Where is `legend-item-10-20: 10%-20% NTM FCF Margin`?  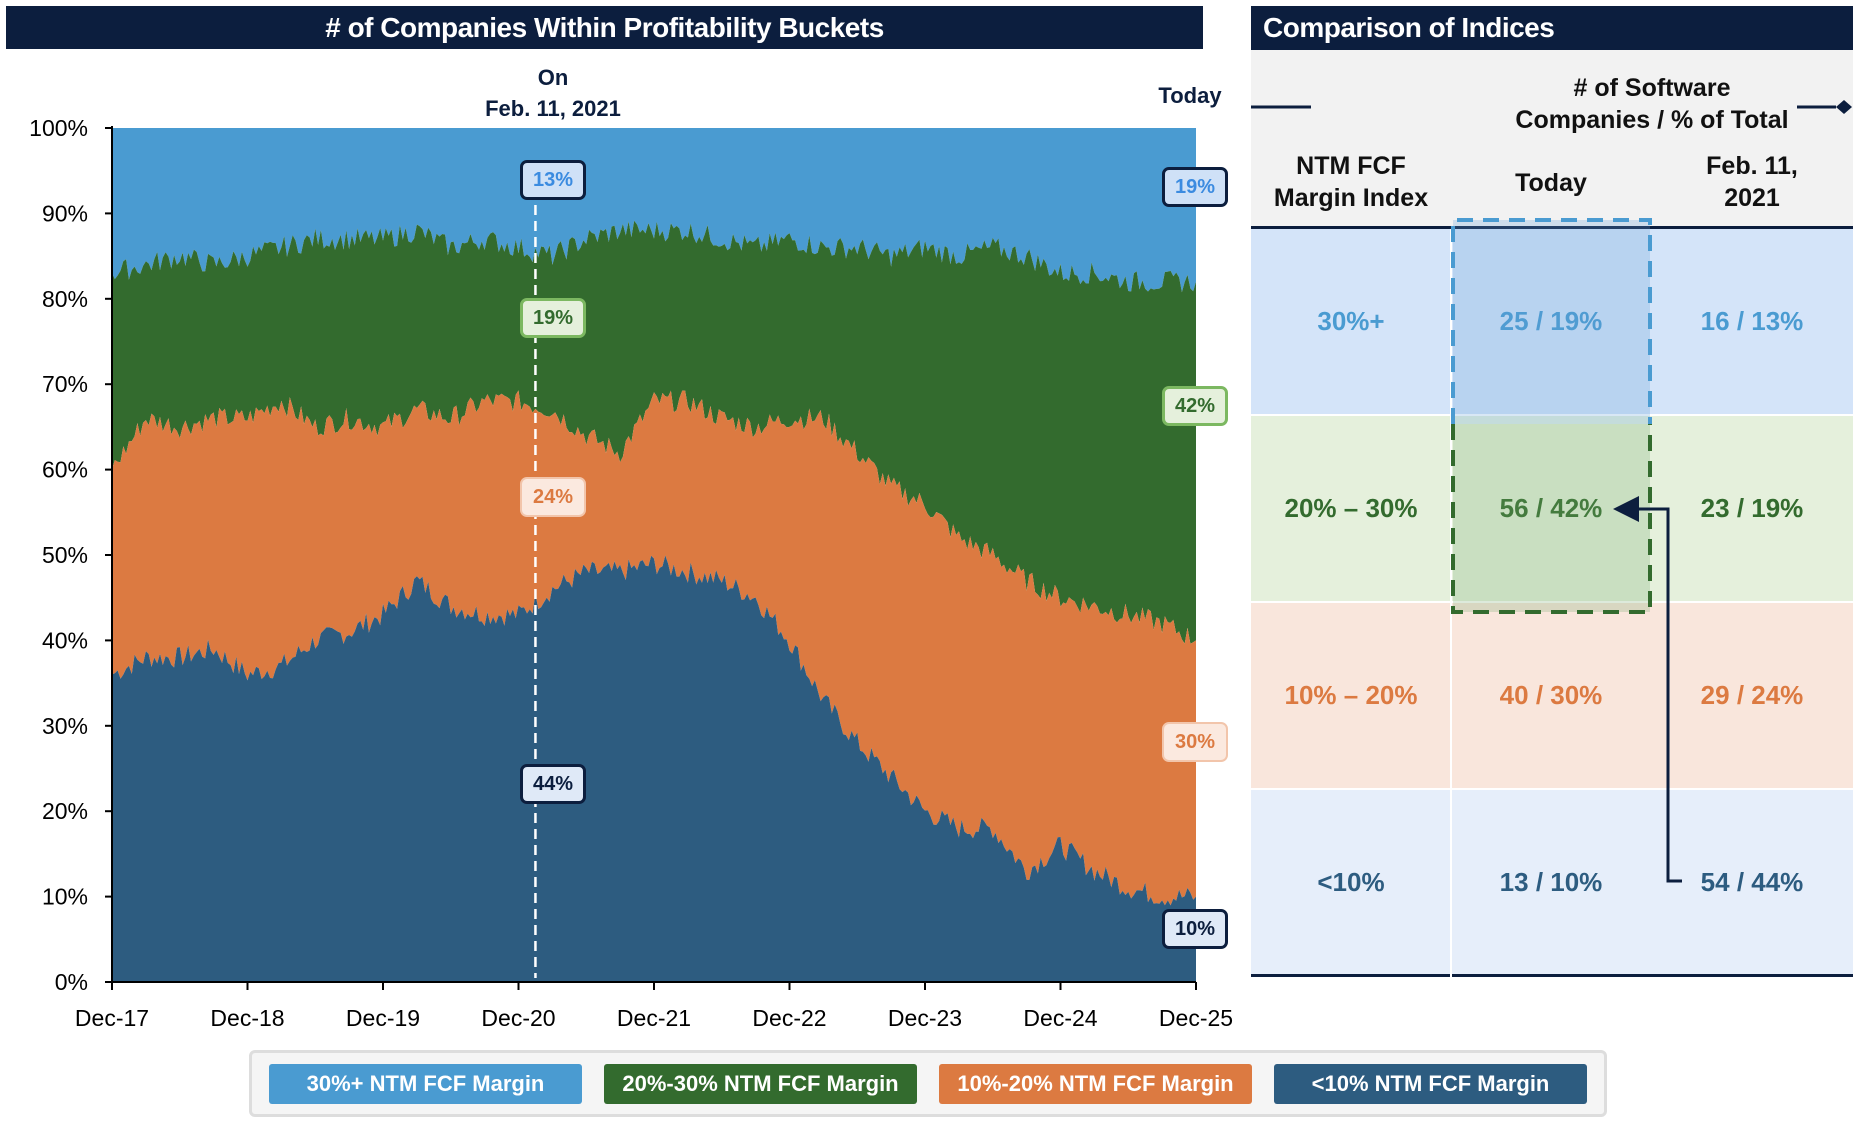 legend-item-10-20: 10%-20% NTM FCF Margin is located at coordinates (1095, 1084).